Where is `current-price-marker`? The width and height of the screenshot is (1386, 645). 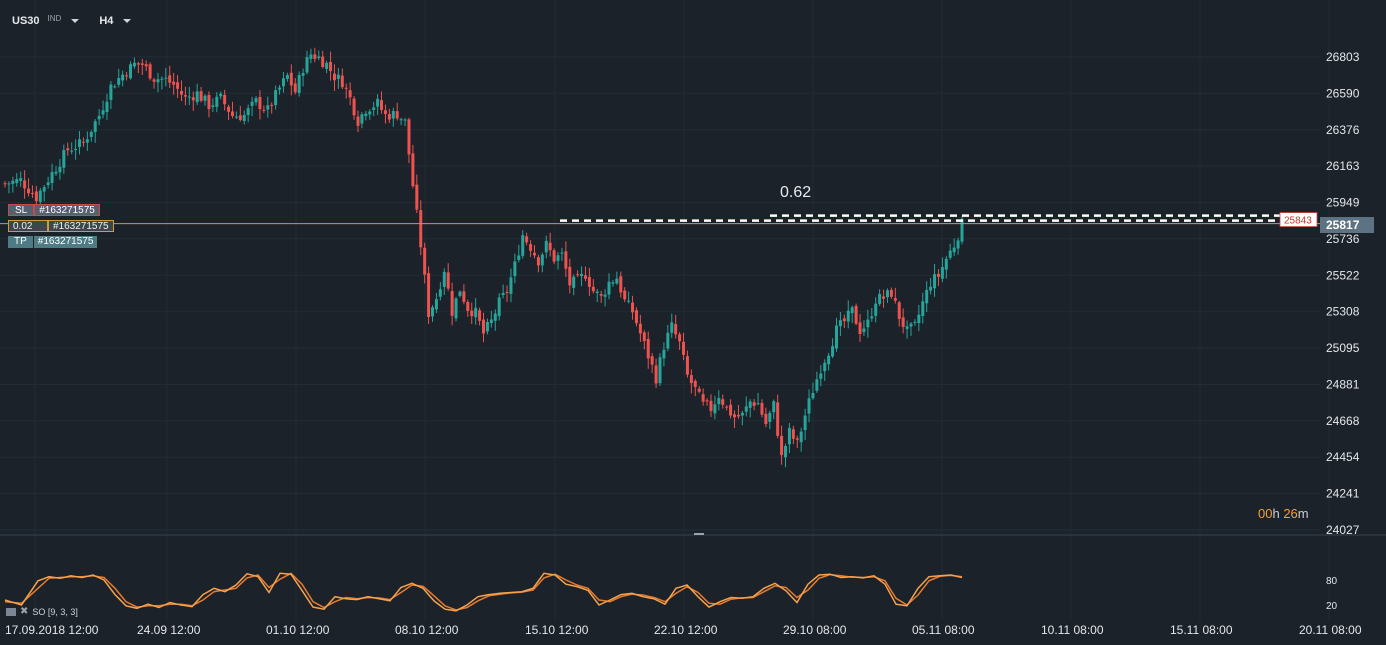
current-price-marker is located at coordinates (1347, 225).